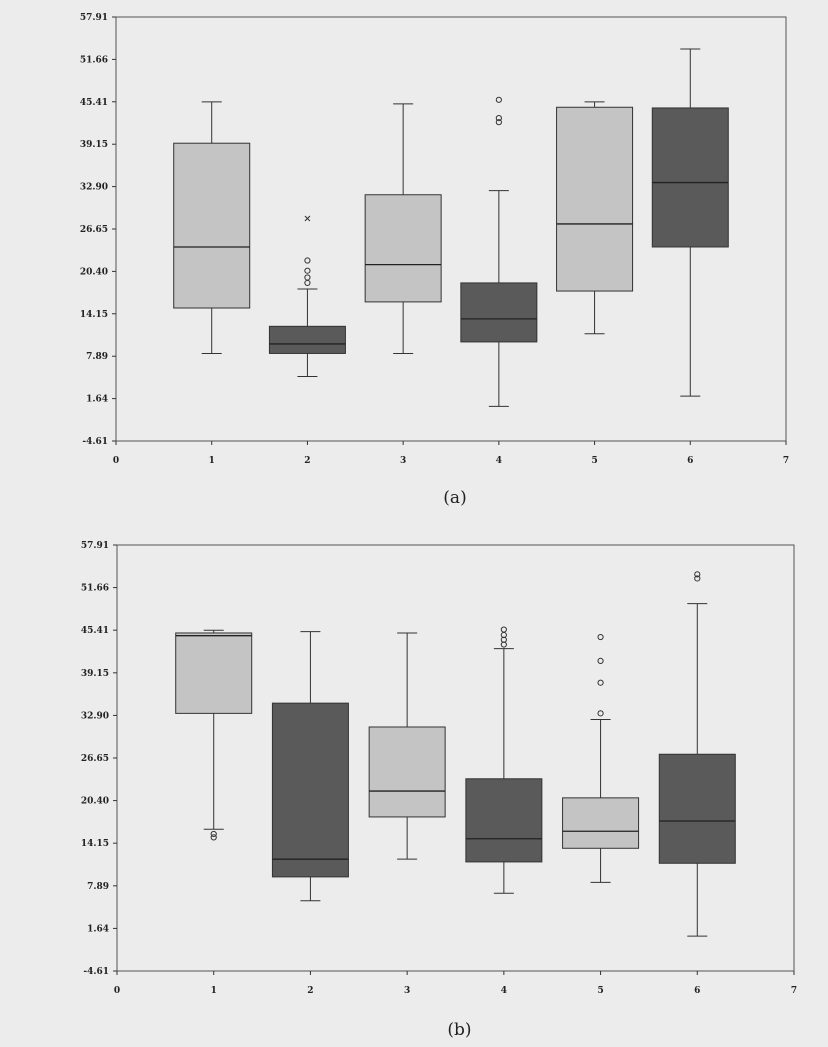 Image resolution: width=828 pixels, height=1047 pixels. What do you see at coordinates (459, 1030) in the screenshot?
I see `panel-caption: (b)` at bounding box center [459, 1030].